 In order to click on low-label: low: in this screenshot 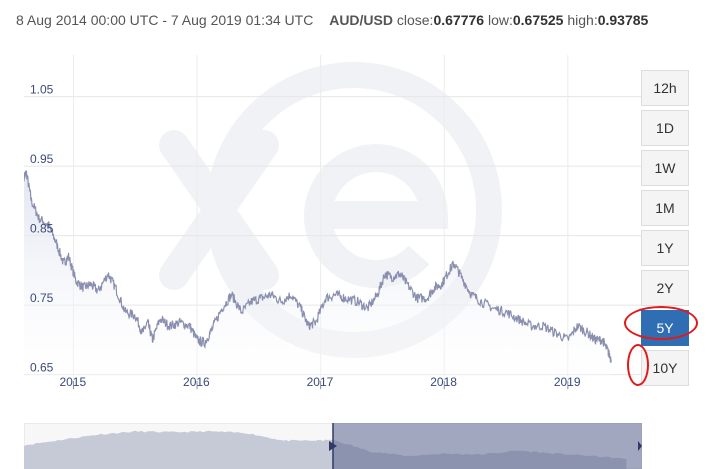, I will do `click(500, 20)`.